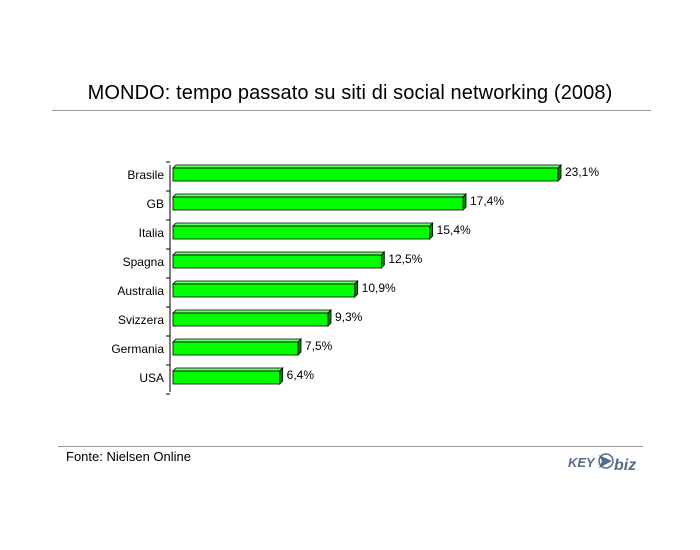 The image size is (700, 550). Describe the element at coordinates (351, 110) in the screenshot. I see `title-divider` at that location.